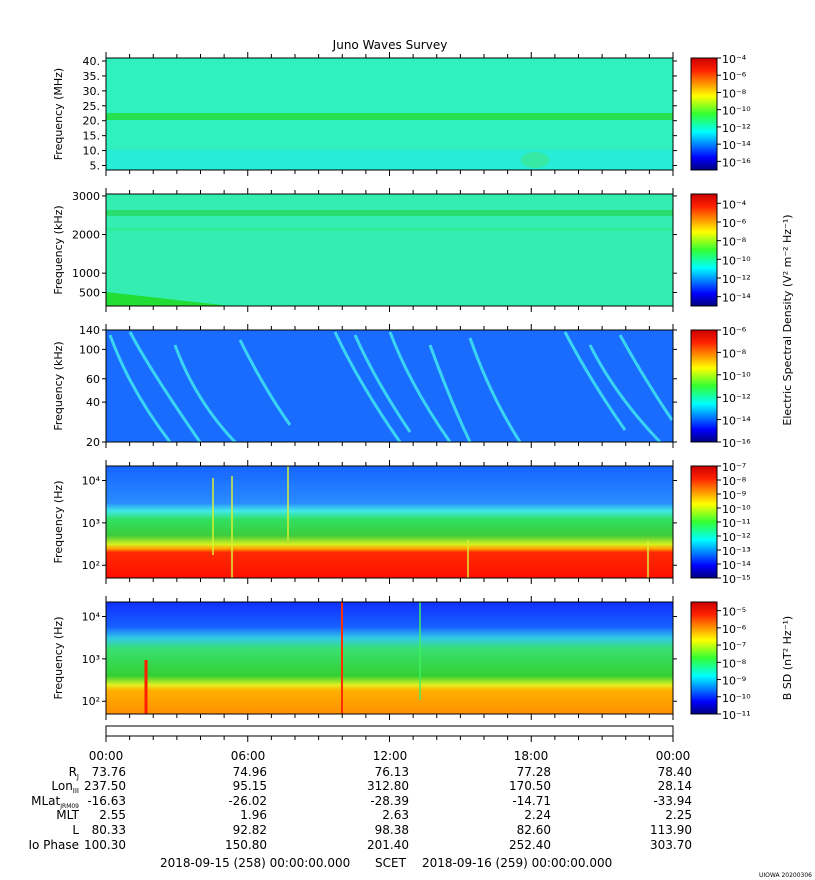 This screenshot has width=815, height=880. Describe the element at coordinates (250, 830) in the screenshot. I see `ephemeris-value: 92.82` at that location.